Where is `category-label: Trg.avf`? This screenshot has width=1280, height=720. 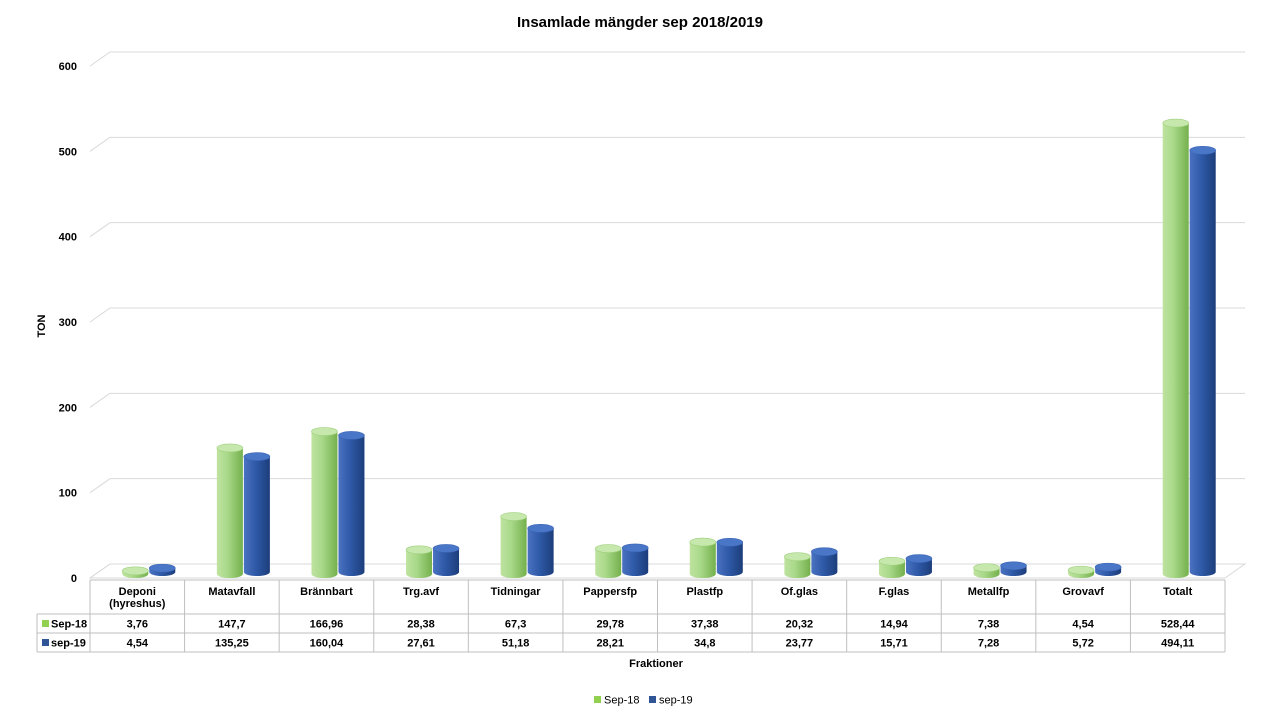 category-label: Trg.avf is located at coordinates (421, 592).